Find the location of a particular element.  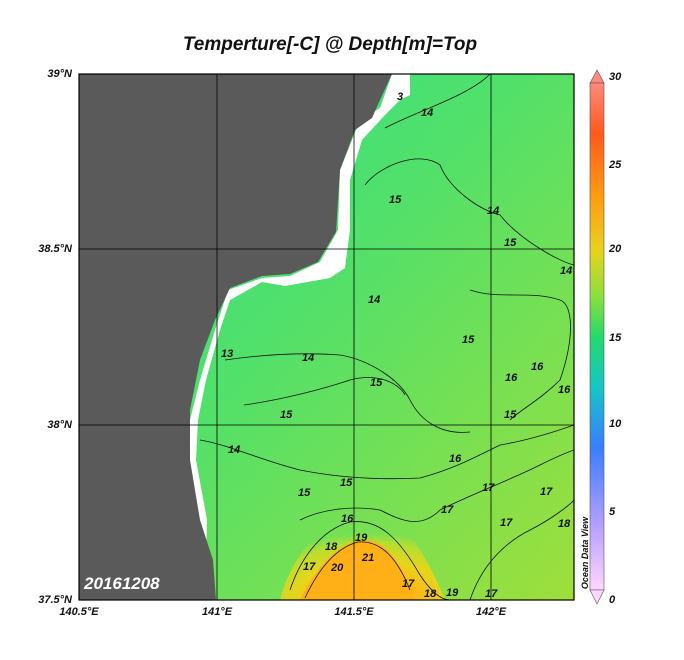

lon-label-141: 141°E is located at coordinates (217, 612).